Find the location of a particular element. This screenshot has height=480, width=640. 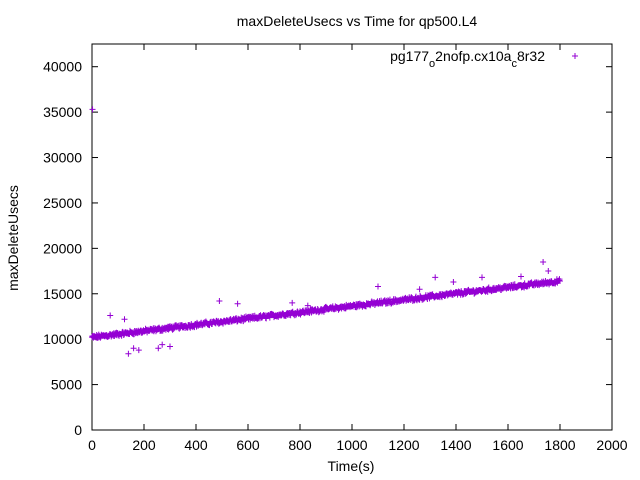

x-tick-label: 1600 is located at coordinates (507, 445).